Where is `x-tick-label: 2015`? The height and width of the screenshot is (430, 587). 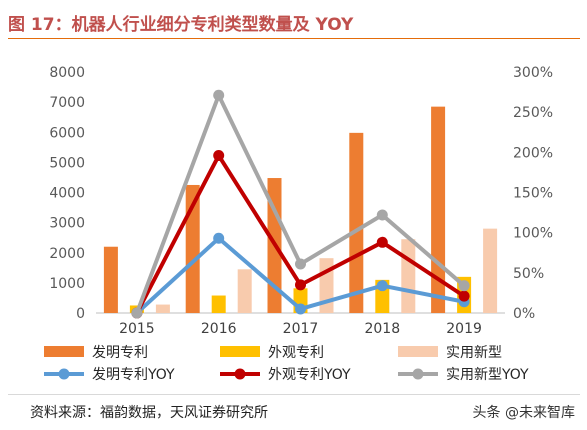
x-tick-label: 2015 is located at coordinates (137, 329).